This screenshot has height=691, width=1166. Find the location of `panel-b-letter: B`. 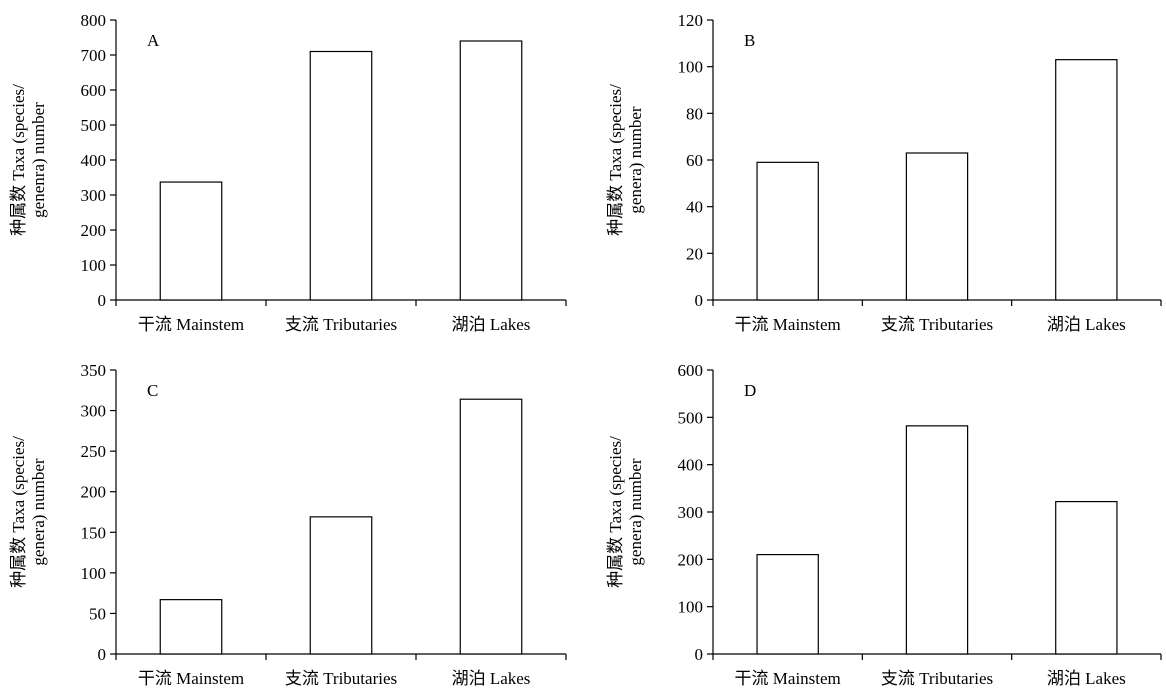

panel-b-letter: B is located at coordinates (749, 40).